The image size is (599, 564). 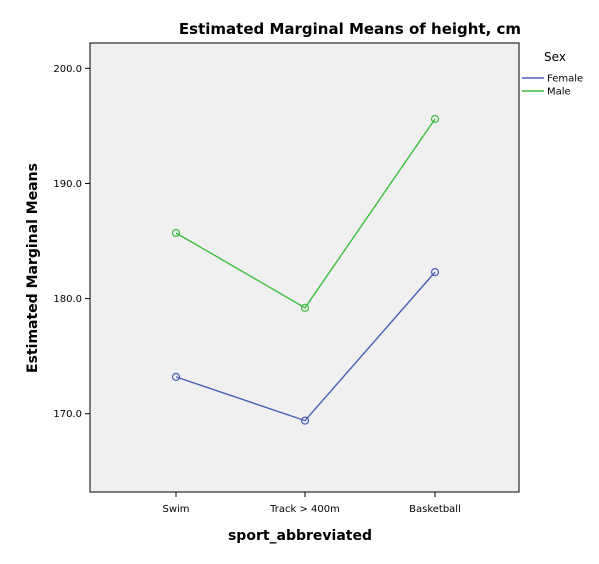 I want to click on y-tick-label: 190.0, so click(x=67, y=184).